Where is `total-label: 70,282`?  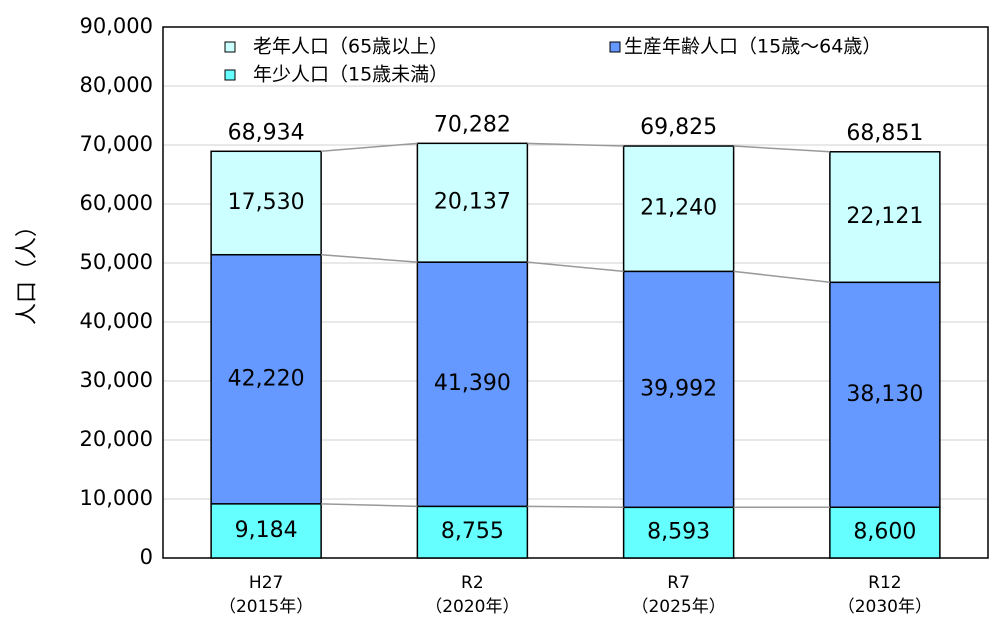
total-label: 70,282 is located at coordinates (472, 124).